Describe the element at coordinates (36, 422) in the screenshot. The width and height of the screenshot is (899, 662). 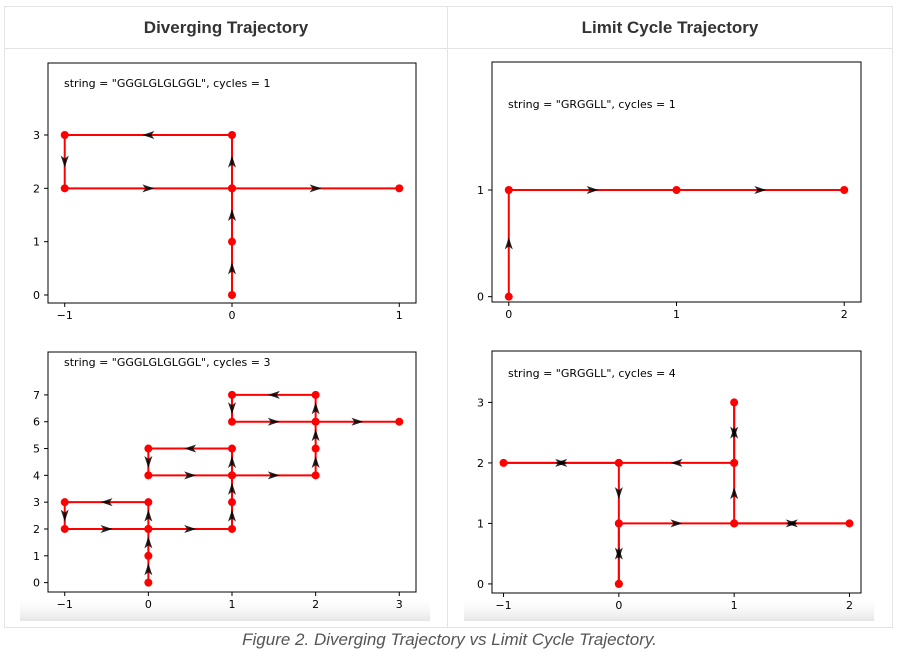
I see `y-tick-label: 6` at that location.